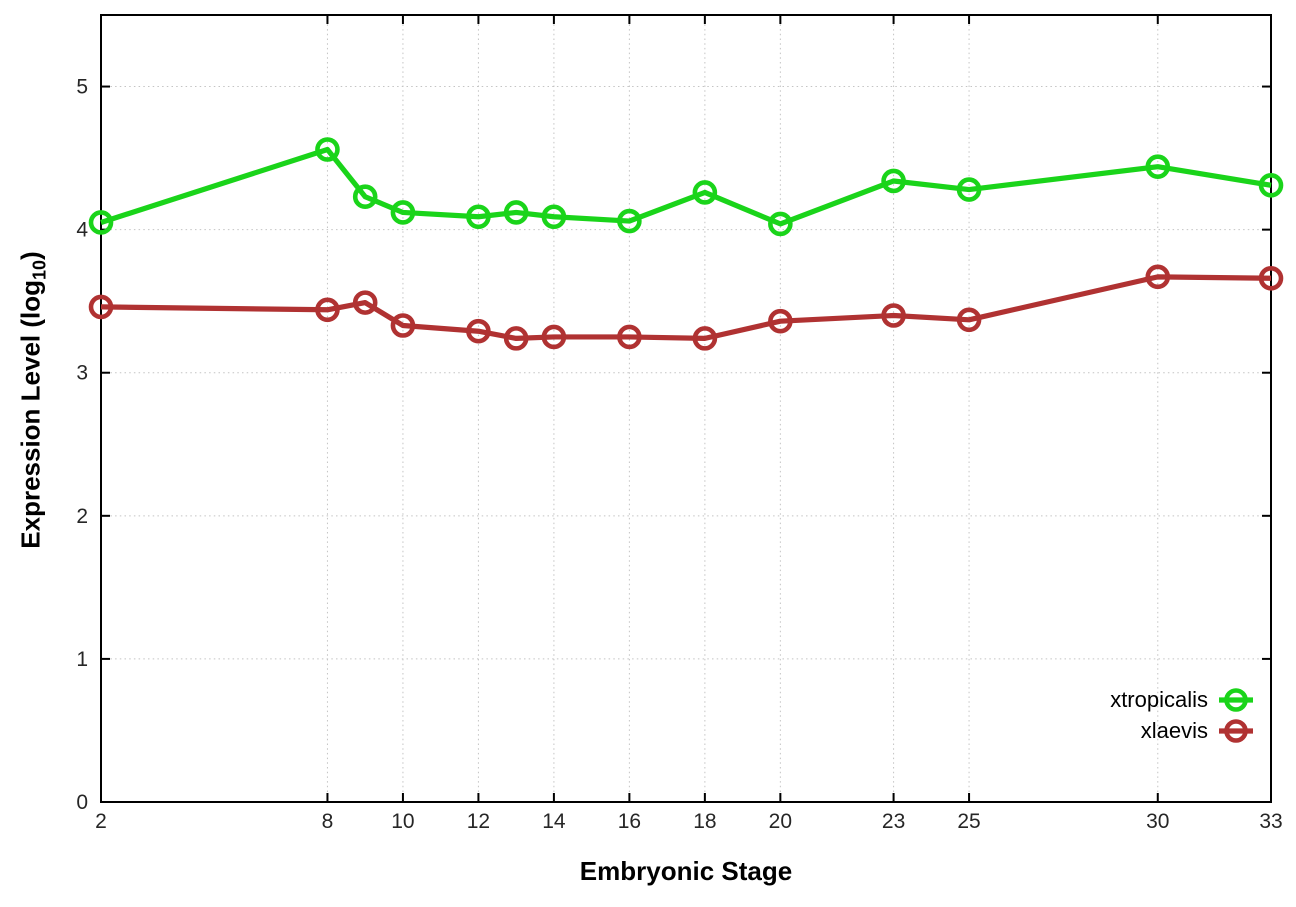 The width and height of the screenshot is (1296, 907). I want to click on x-tick-label: 2, so click(101, 821).